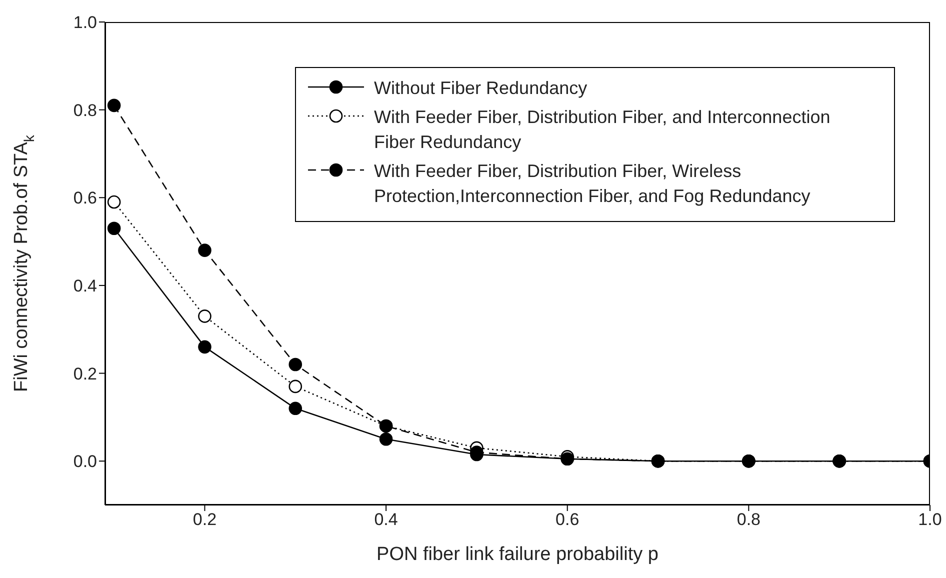  Describe the element at coordinates (85, 110) in the screenshot. I see `y-tick-label: 0.8` at that location.